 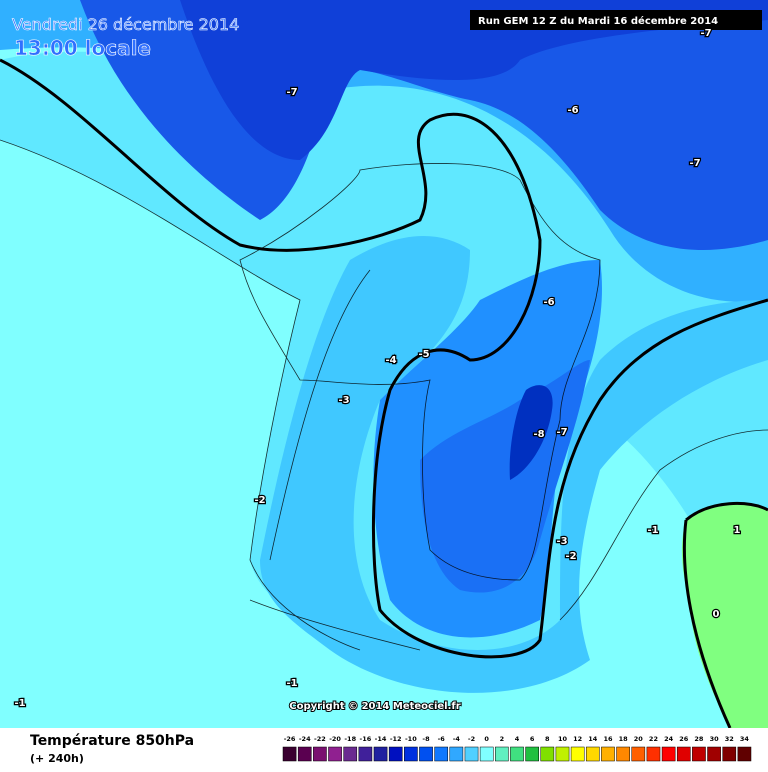 What do you see at coordinates (350, 739) in the screenshot?
I see `legend-label: -18` at bounding box center [350, 739].